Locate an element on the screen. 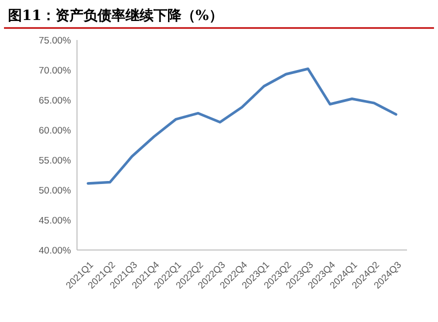 This screenshot has height=322, width=438. y-tick-label: 70.00% is located at coordinates (55, 71).